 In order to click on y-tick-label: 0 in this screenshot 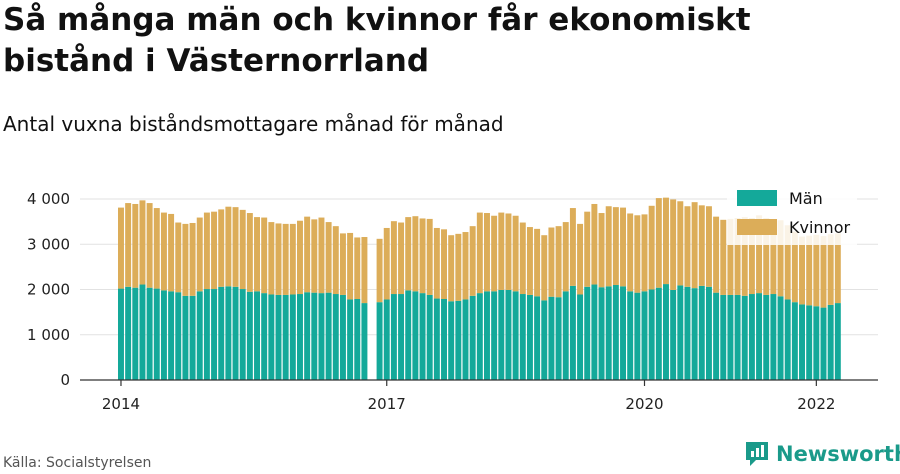, I will do `click(65, 380)`.